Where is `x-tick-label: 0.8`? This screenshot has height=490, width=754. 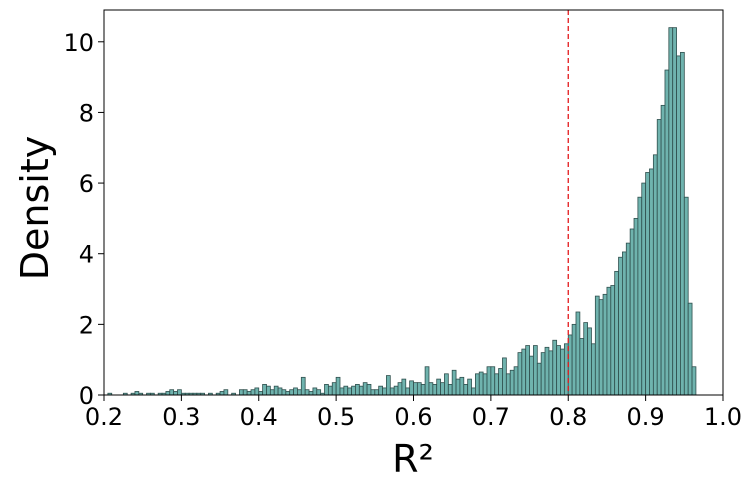
x-tick-label: 0.8 is located at coordinates (568, 417).